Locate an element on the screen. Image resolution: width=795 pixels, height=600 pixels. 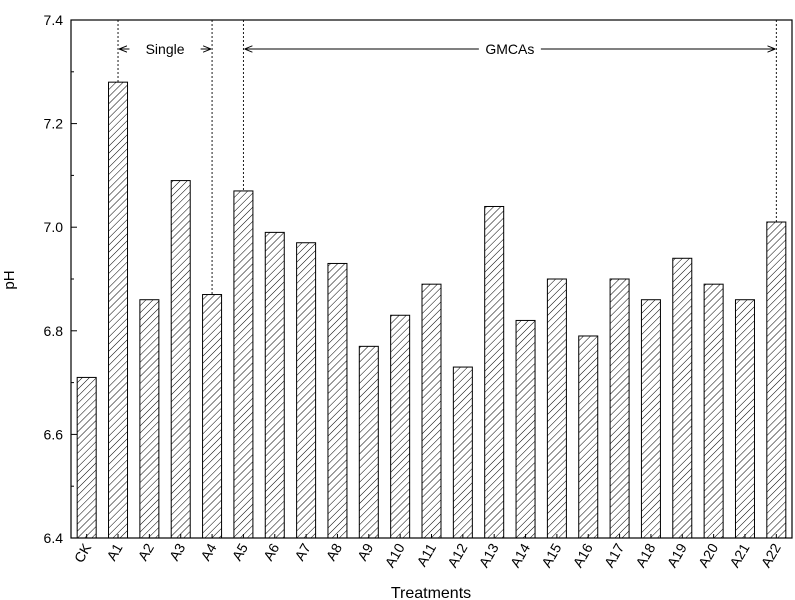
bar-a22 is located at coordinates (776, 380).